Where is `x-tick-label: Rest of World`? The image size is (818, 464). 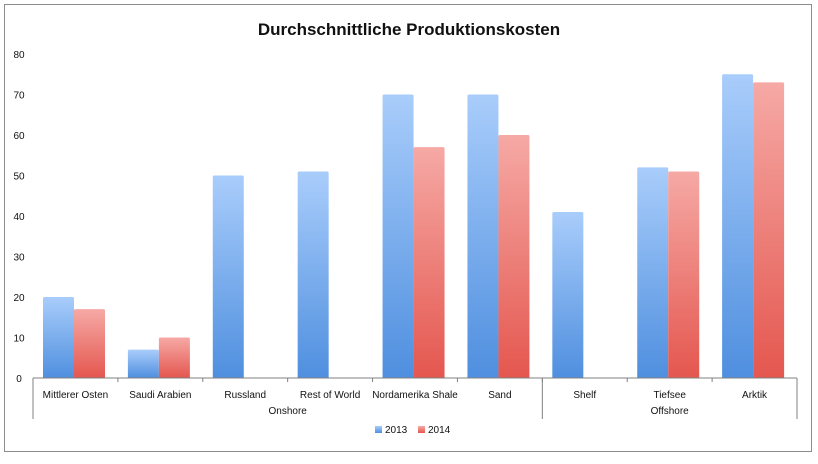 x-tick-label: Rest of World is located at coordinates (330, 395).